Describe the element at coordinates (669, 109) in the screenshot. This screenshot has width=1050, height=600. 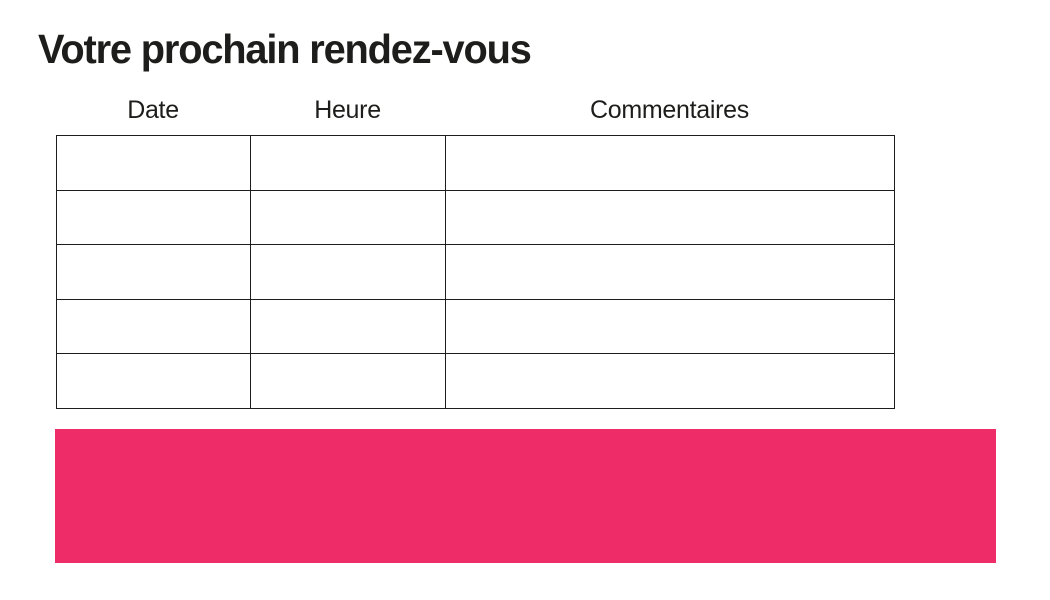
I see `column-header-commentaires: Commentaires` at that location.